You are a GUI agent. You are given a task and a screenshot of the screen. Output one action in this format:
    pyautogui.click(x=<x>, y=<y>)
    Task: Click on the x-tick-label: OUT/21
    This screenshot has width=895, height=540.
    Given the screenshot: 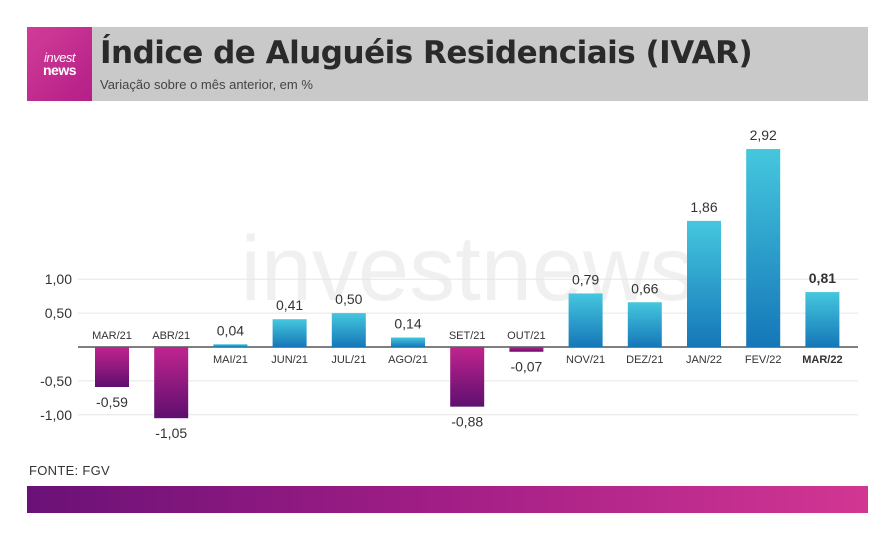 What is the action you would take?
    pyautogui.click(x=526, y=336)
    